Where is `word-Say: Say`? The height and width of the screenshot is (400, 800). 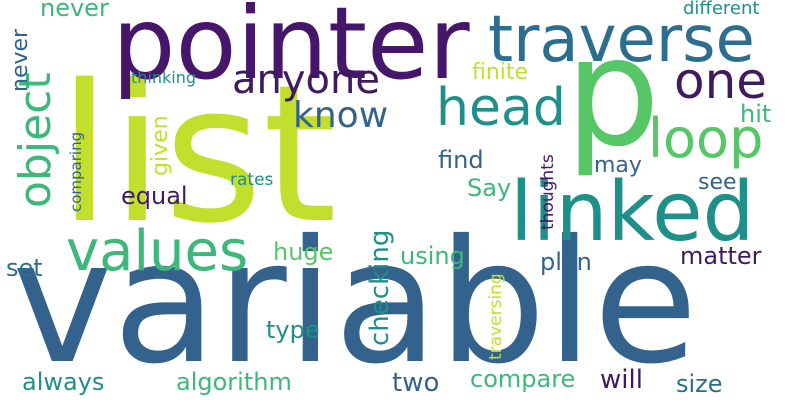 word-Say: Say is located at coordinates (489, 188).